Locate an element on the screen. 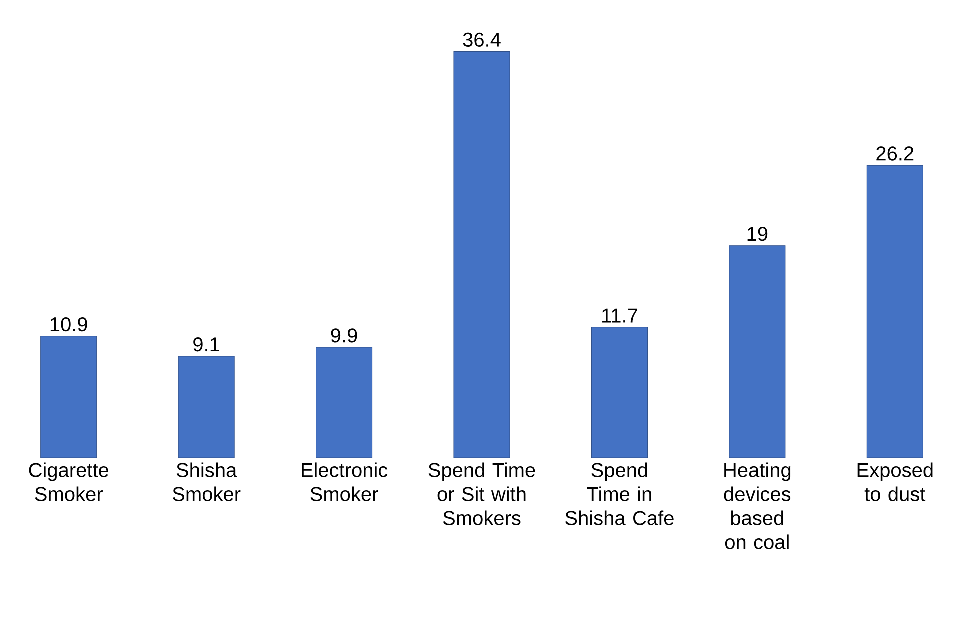  x-tick-label: Cigarette Smoker is located at coordinates (69, 482).